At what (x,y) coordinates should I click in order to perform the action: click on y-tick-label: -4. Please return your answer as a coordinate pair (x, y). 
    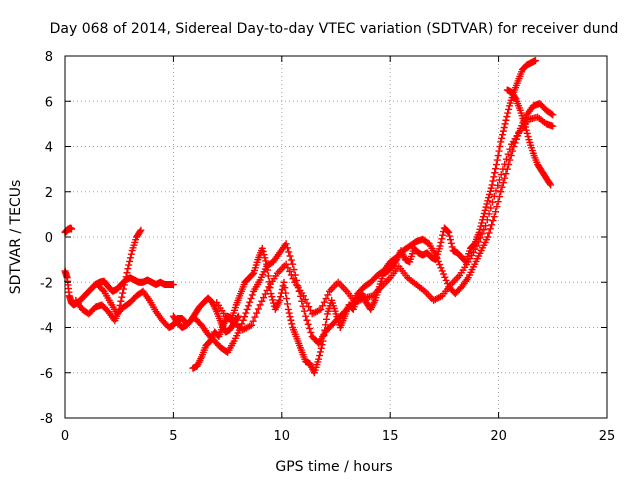
    Looking at the image, I should click on (46, 329).